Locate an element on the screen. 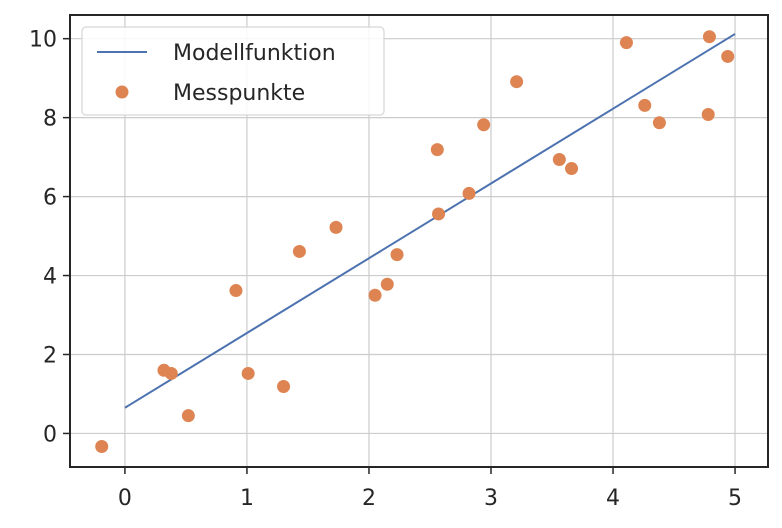 Image resolution: width=782 pixels, height=528 pixels. legend-label: Modellfunktion is located at coordinates (254, 53).